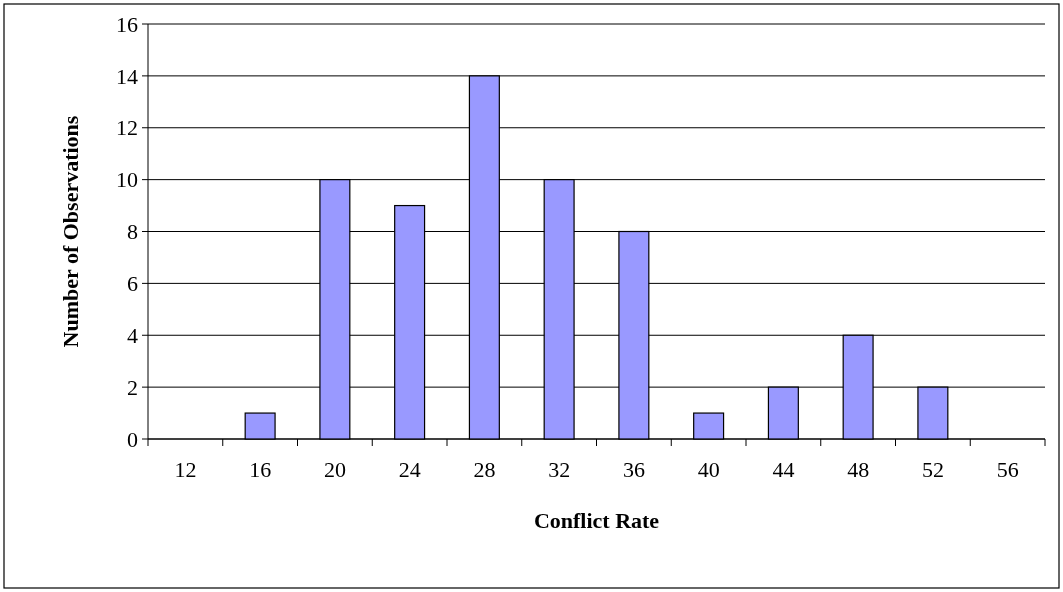  What do you see at coordinates (932, 469) in the screenshot?
I see `x-tick-label: 52` at bounding box center [932, 469].